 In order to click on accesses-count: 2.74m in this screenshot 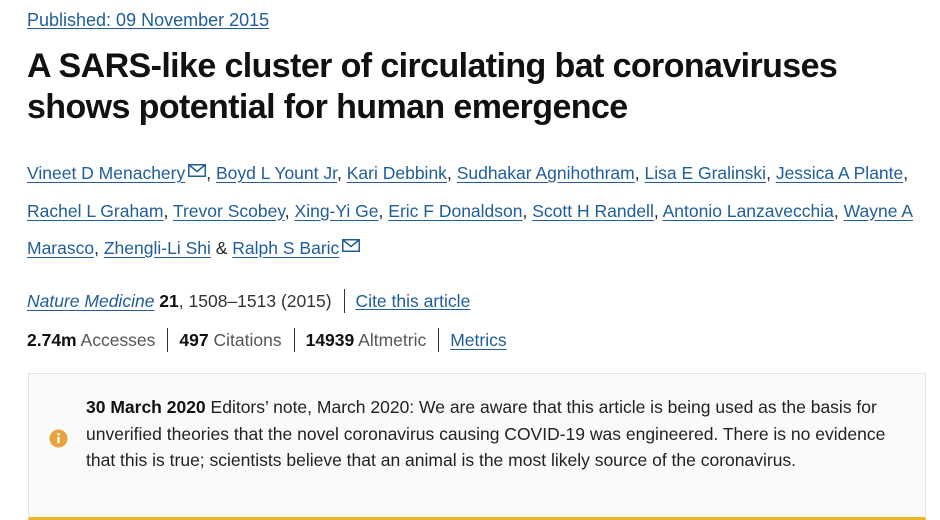, I will do `click(52, 340)`.